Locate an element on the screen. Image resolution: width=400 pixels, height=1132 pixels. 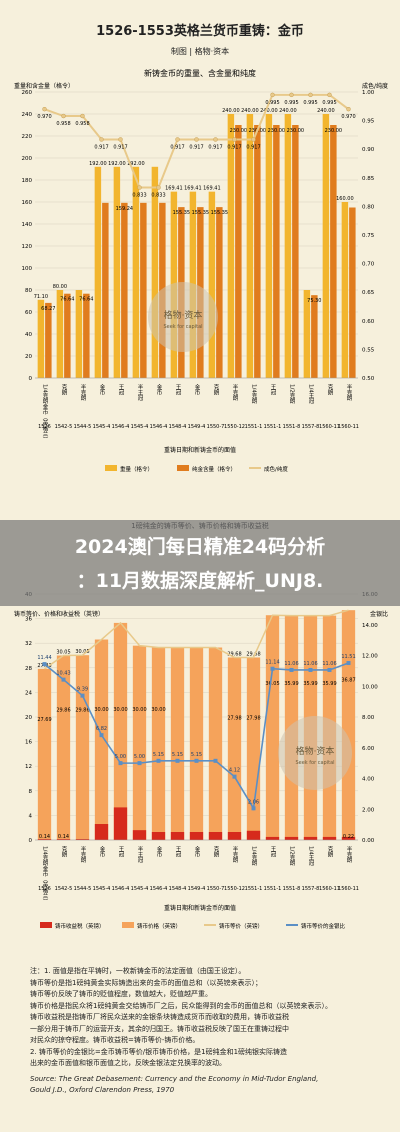
chart2-price-label: 36.05 is located at coordinates (272, 684).